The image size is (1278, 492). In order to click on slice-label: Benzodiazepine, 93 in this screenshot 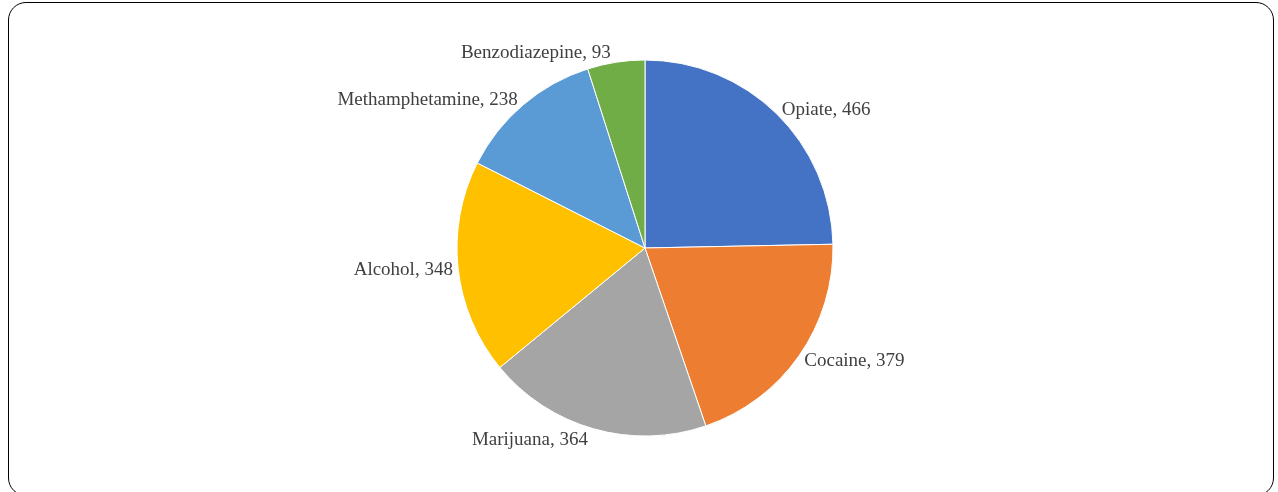, I will do `click(535, 52)`.